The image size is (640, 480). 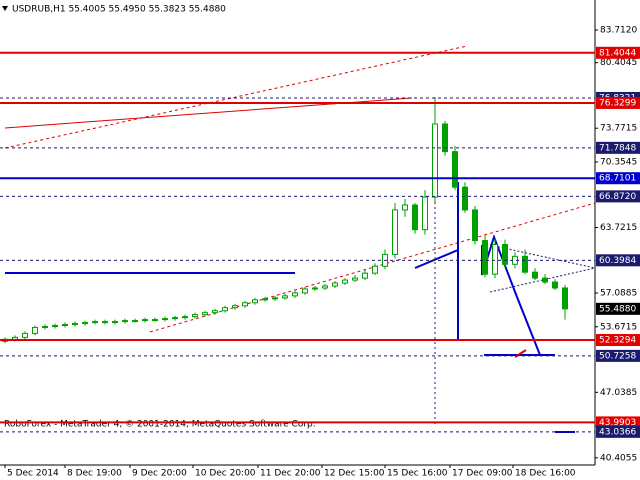 I want to click on y-tick-label: 40.4055, so click(x=618, y=458).